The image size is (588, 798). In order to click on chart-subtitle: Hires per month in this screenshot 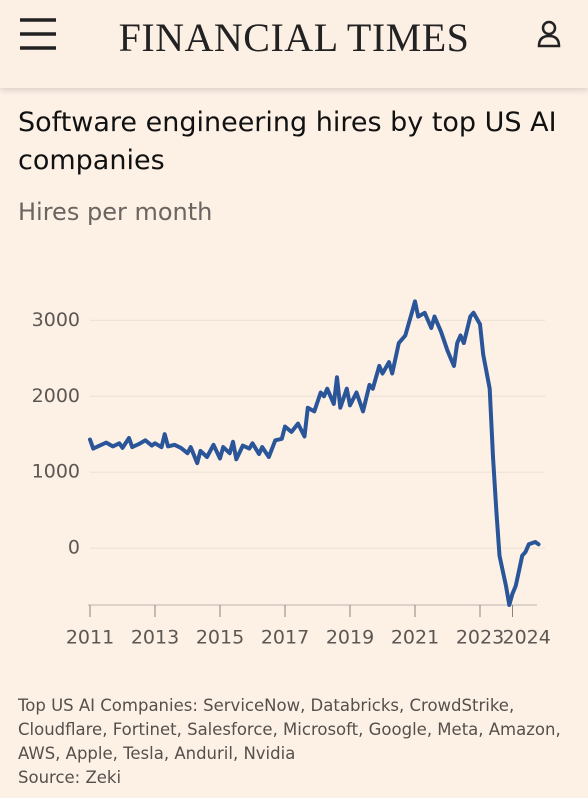, I will do `click(115, 212)`.